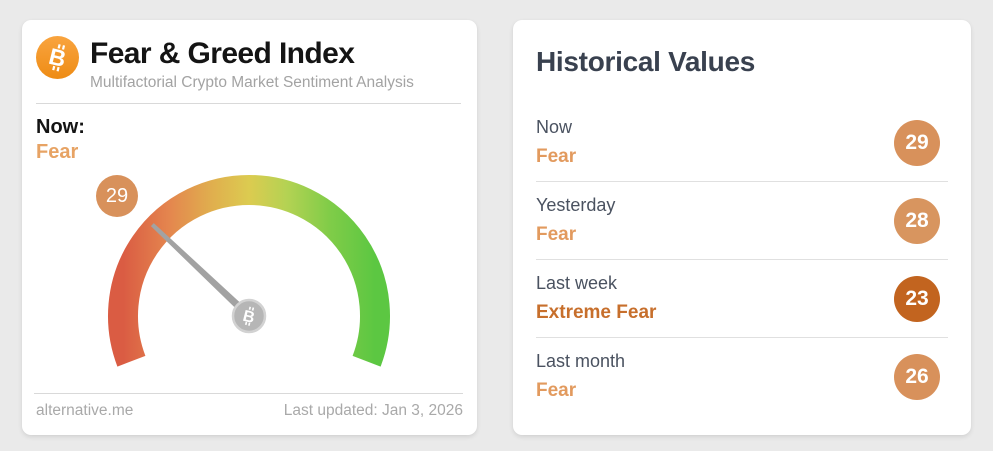 The height and width of the screenshot is (451, 993). What do you see at coordinates (85, 410) in the screenshot?
I see `source-link: alternative.me` at bounding box center [85, 410].